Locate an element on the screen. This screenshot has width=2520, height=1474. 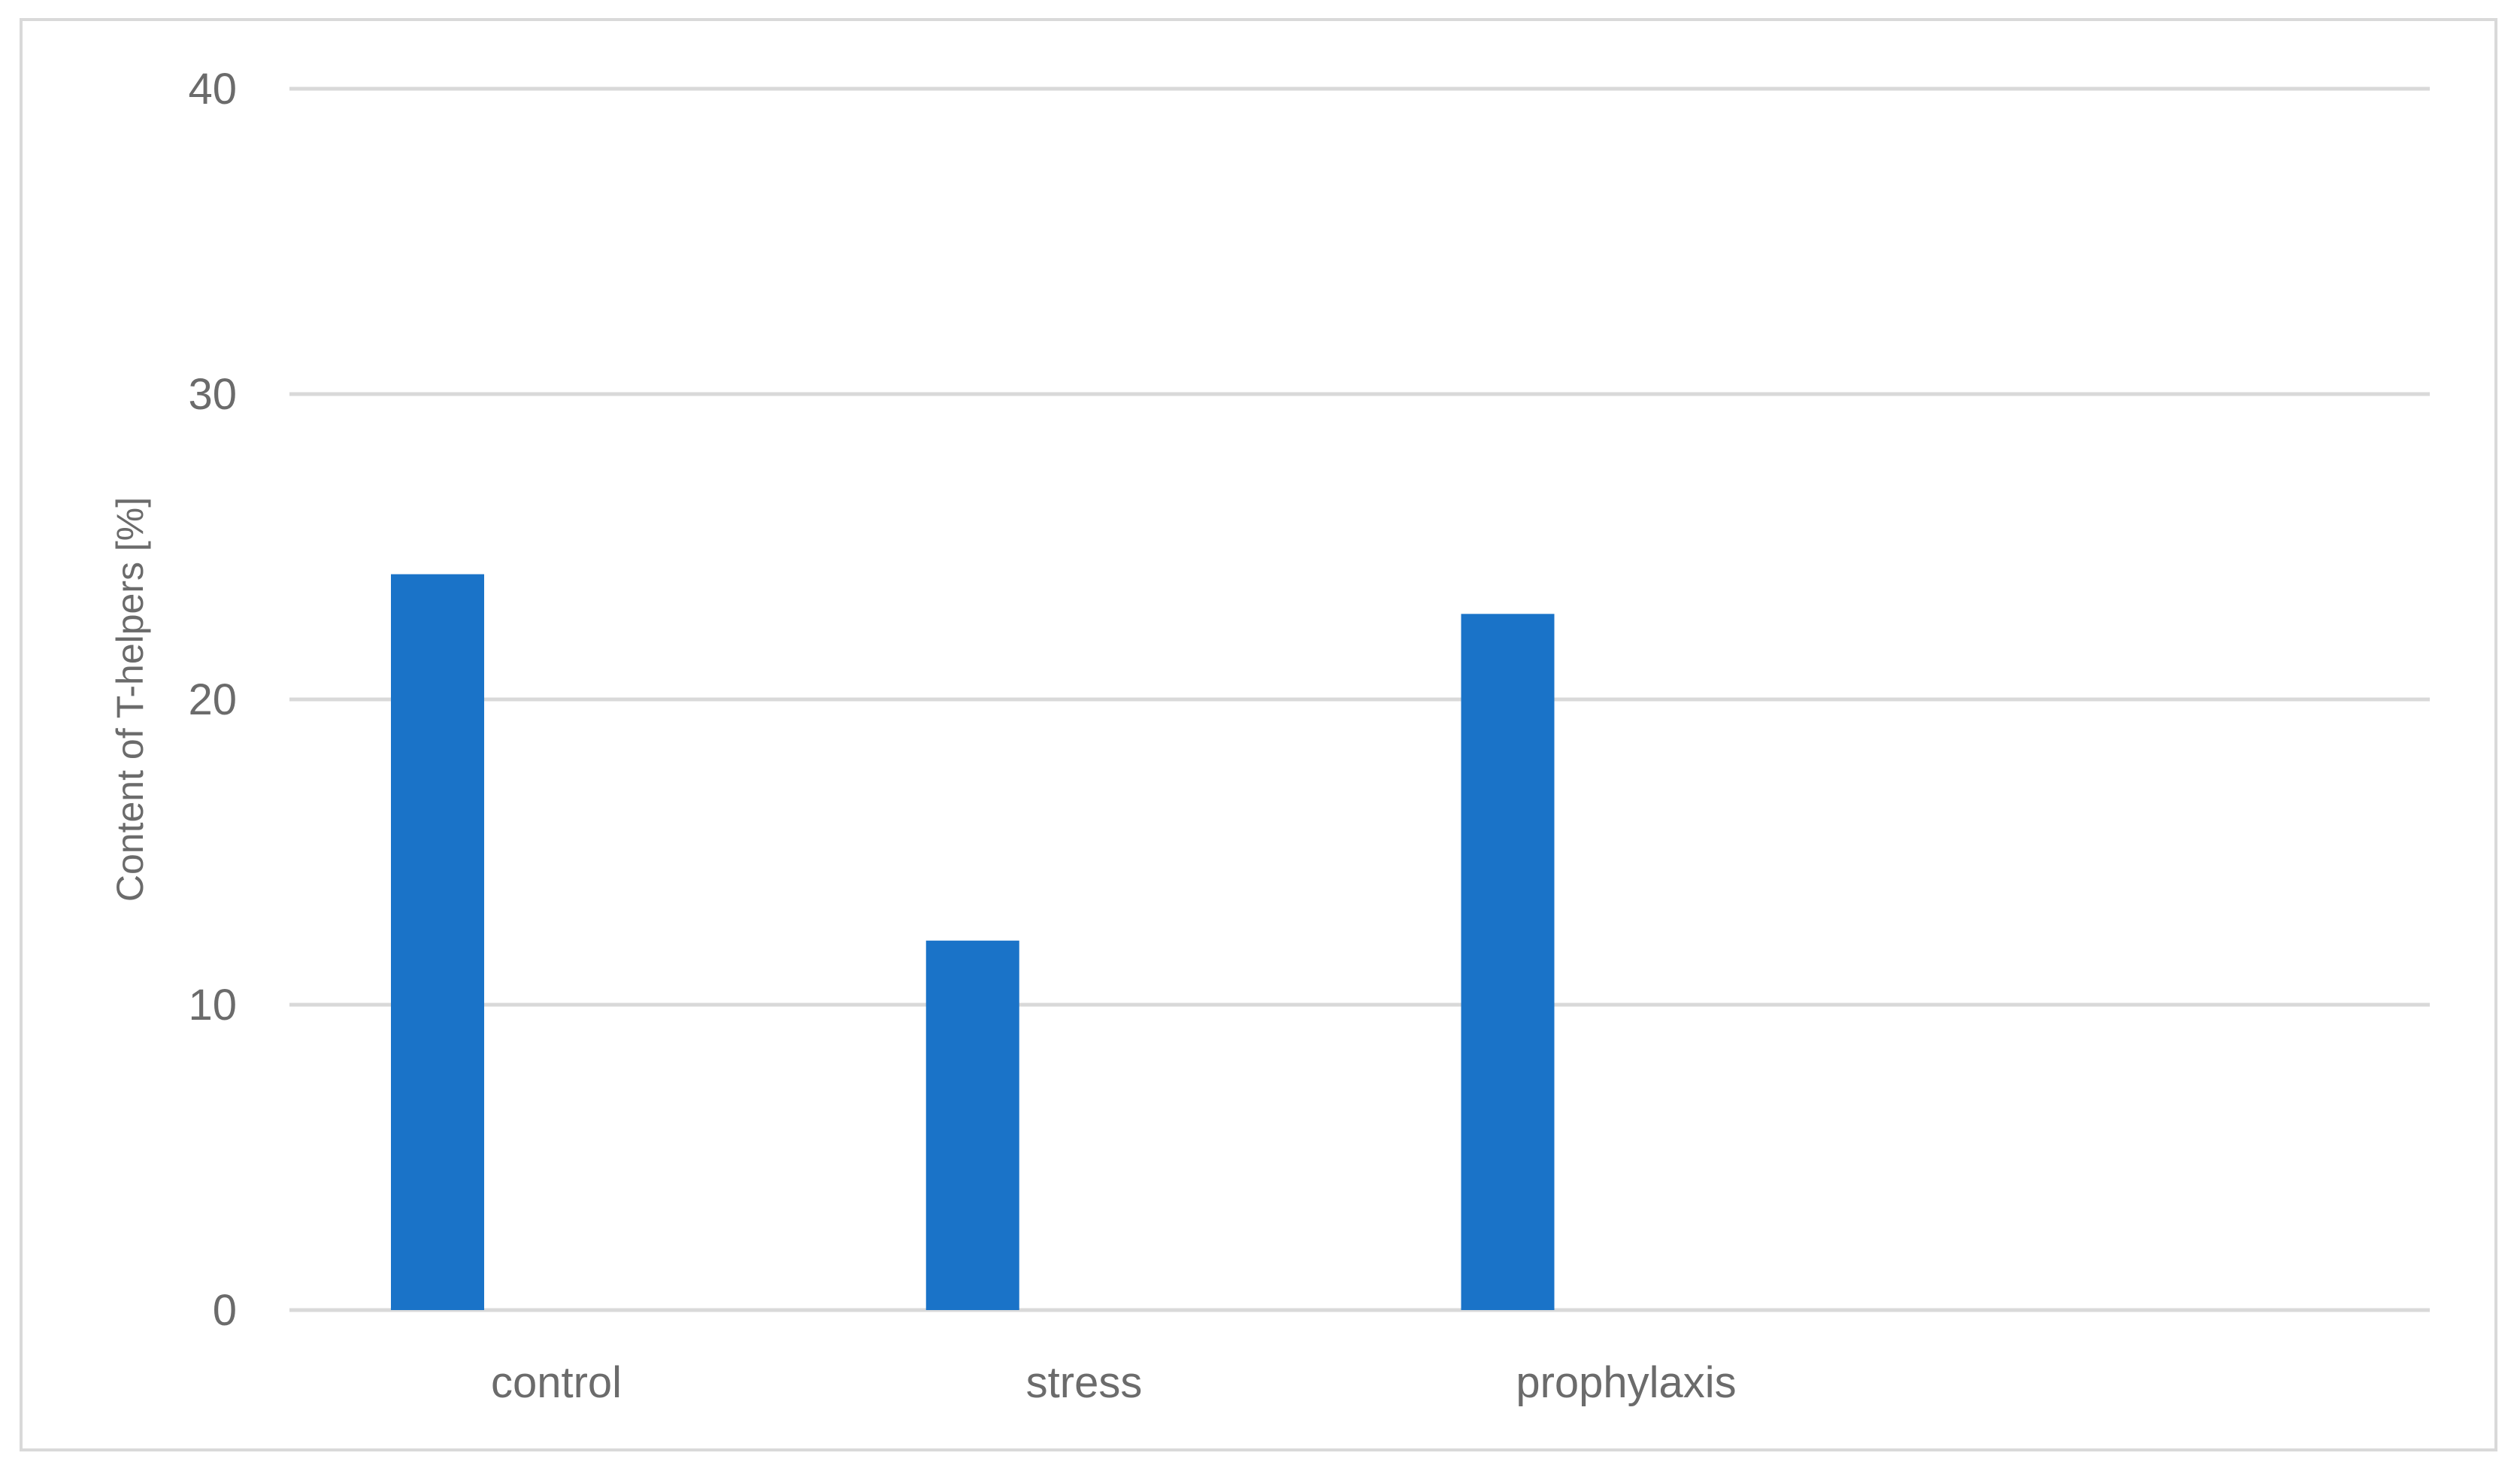
bar-prophylaxis is located at coordinates (1508, 962).